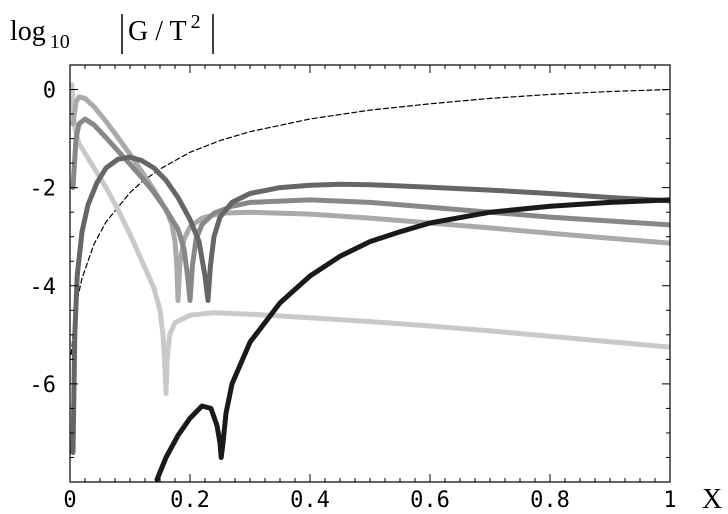 This screenshot has width=728, height=514. I want to click on x-tick-label: 0.6, so click(430, 500).